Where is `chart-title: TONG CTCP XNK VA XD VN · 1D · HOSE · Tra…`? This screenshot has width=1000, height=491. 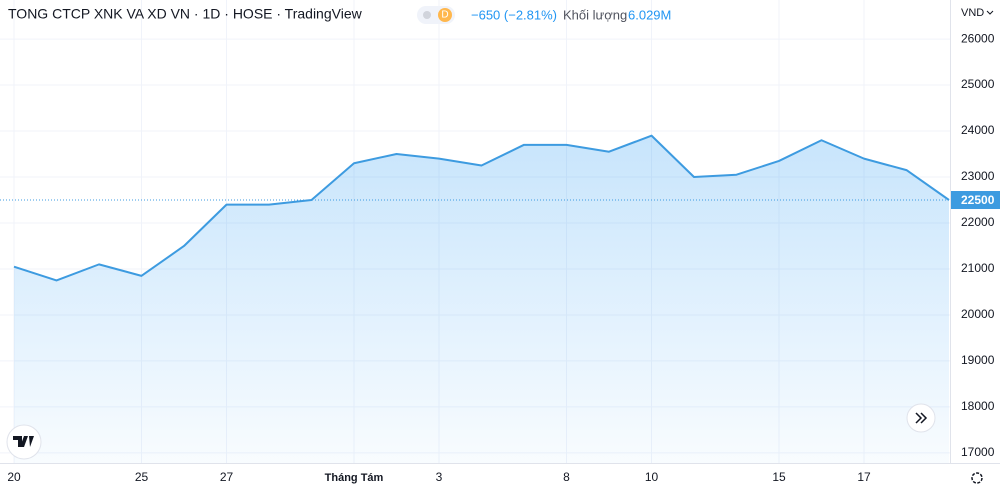 chart-title: TONG CTCP XNK VA XD VN · 1D · HOSE · Tra… is located at coordinates (185, 14).